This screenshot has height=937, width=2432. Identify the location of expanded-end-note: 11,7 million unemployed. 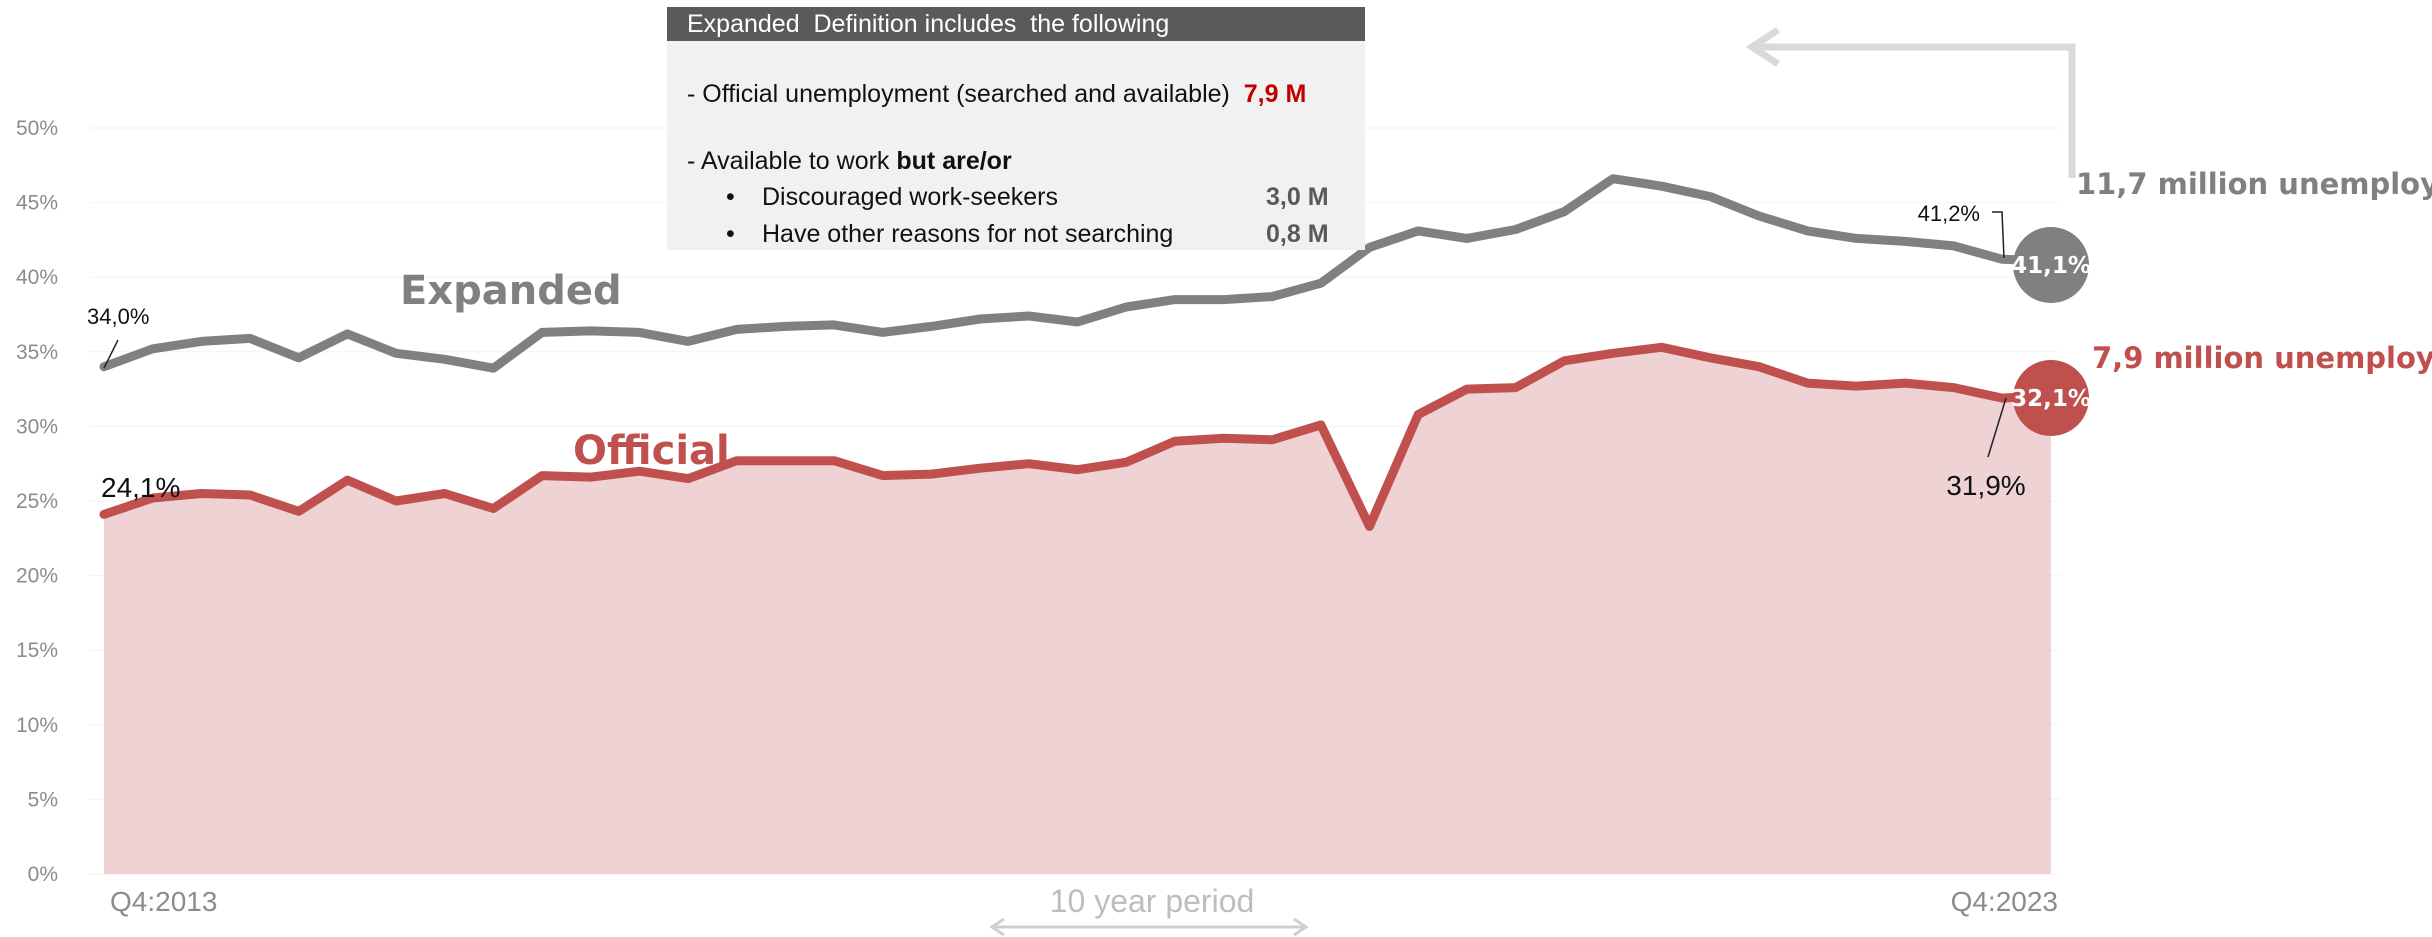
(2254, 184).